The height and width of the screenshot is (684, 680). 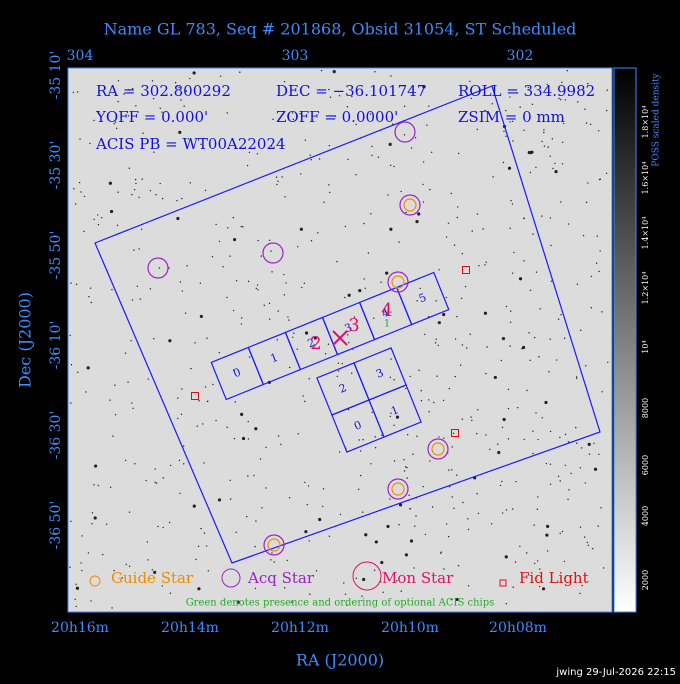 I want to click on bottom-tick-label: 20h12m, so click(x=300, y=628).